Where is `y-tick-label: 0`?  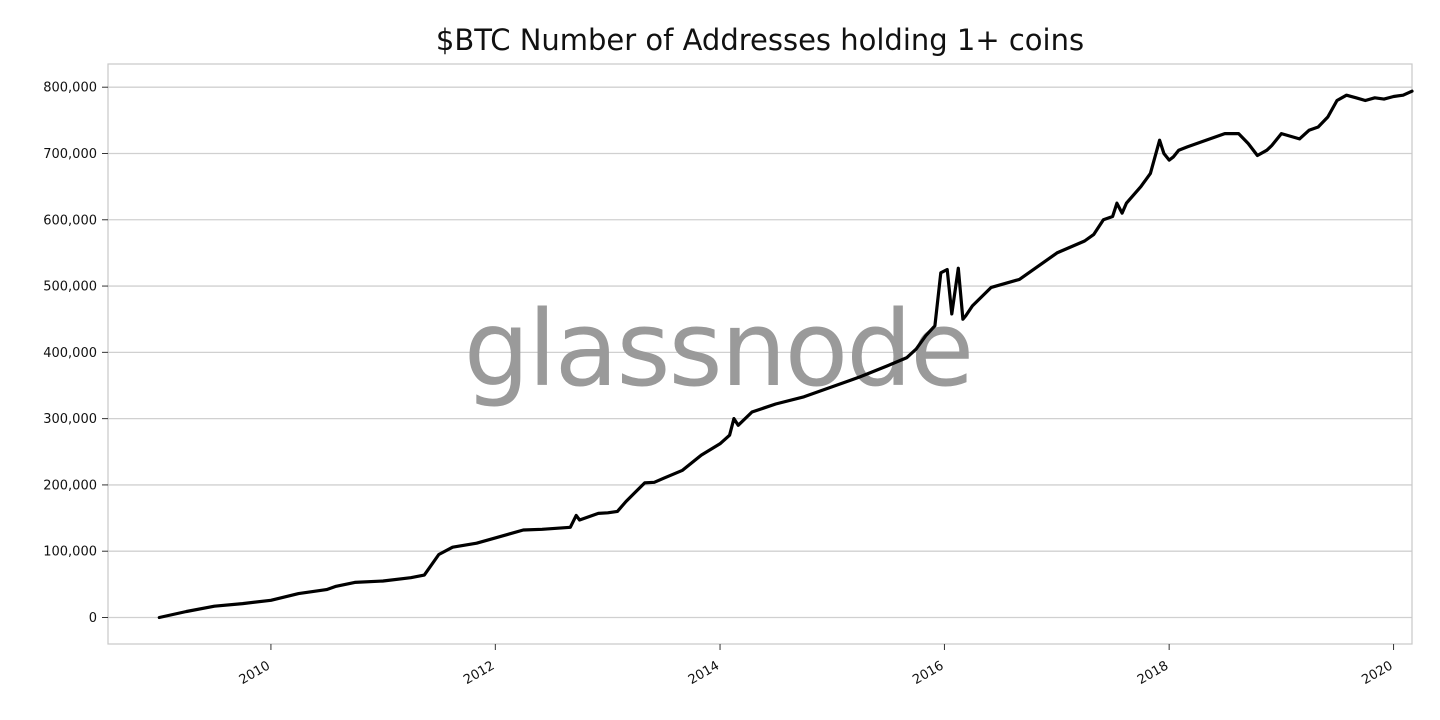
y-tick-label: 0 is located at coordinates (93, 618).